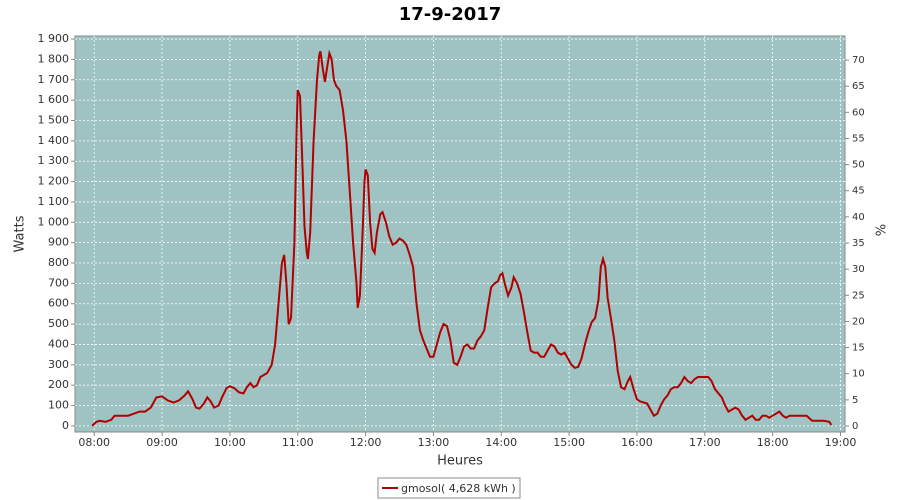 Image resolution: width=900 pixels, height=500 pixels. Describe the element at coordinates (855, 400) in the screenshot. I see `y2-tick-label: 5` at that location.